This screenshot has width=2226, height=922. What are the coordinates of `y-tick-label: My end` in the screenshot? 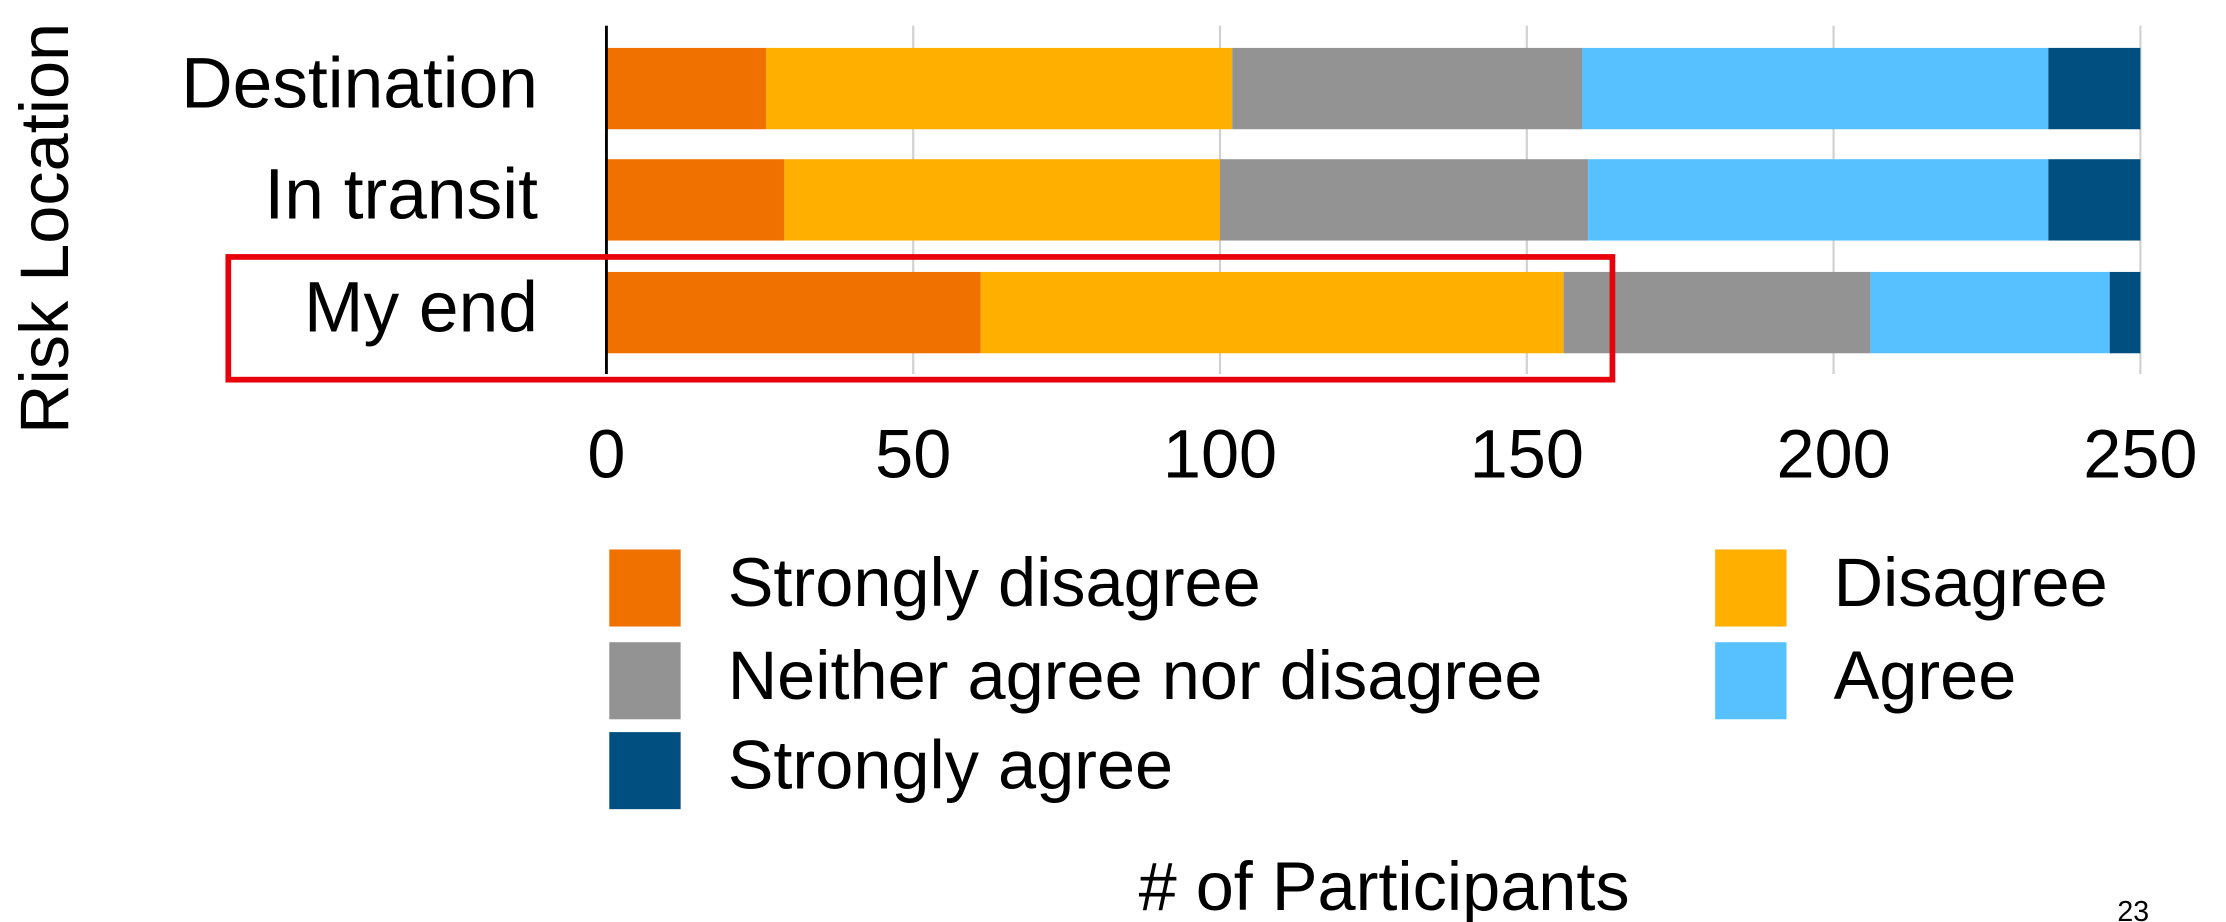 It's located at (421, 307).